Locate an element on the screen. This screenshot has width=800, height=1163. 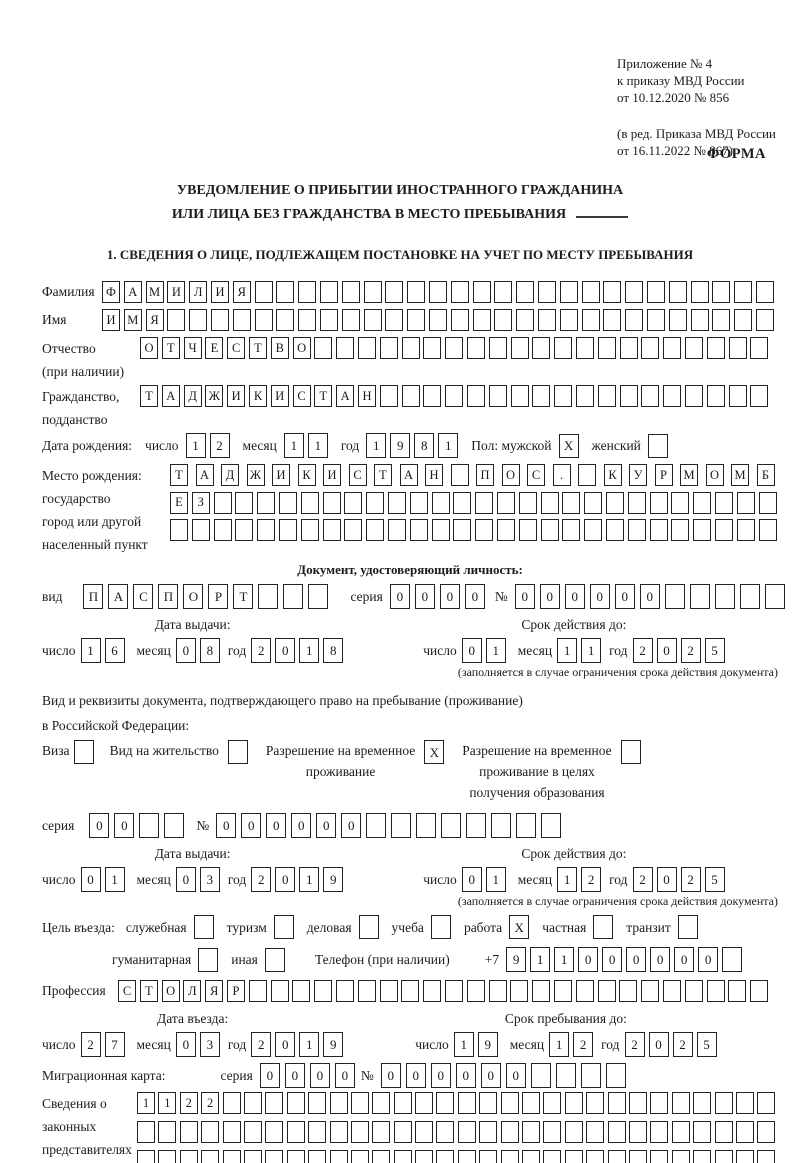
char-cell: К is located at coordinates (257, 396).